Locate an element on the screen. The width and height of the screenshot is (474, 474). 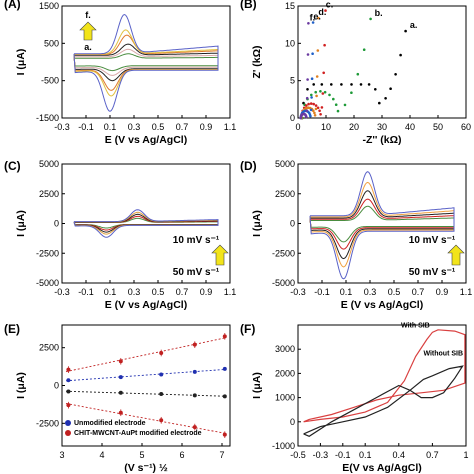
nyquist-point-f is located at coordinates (307, 110).